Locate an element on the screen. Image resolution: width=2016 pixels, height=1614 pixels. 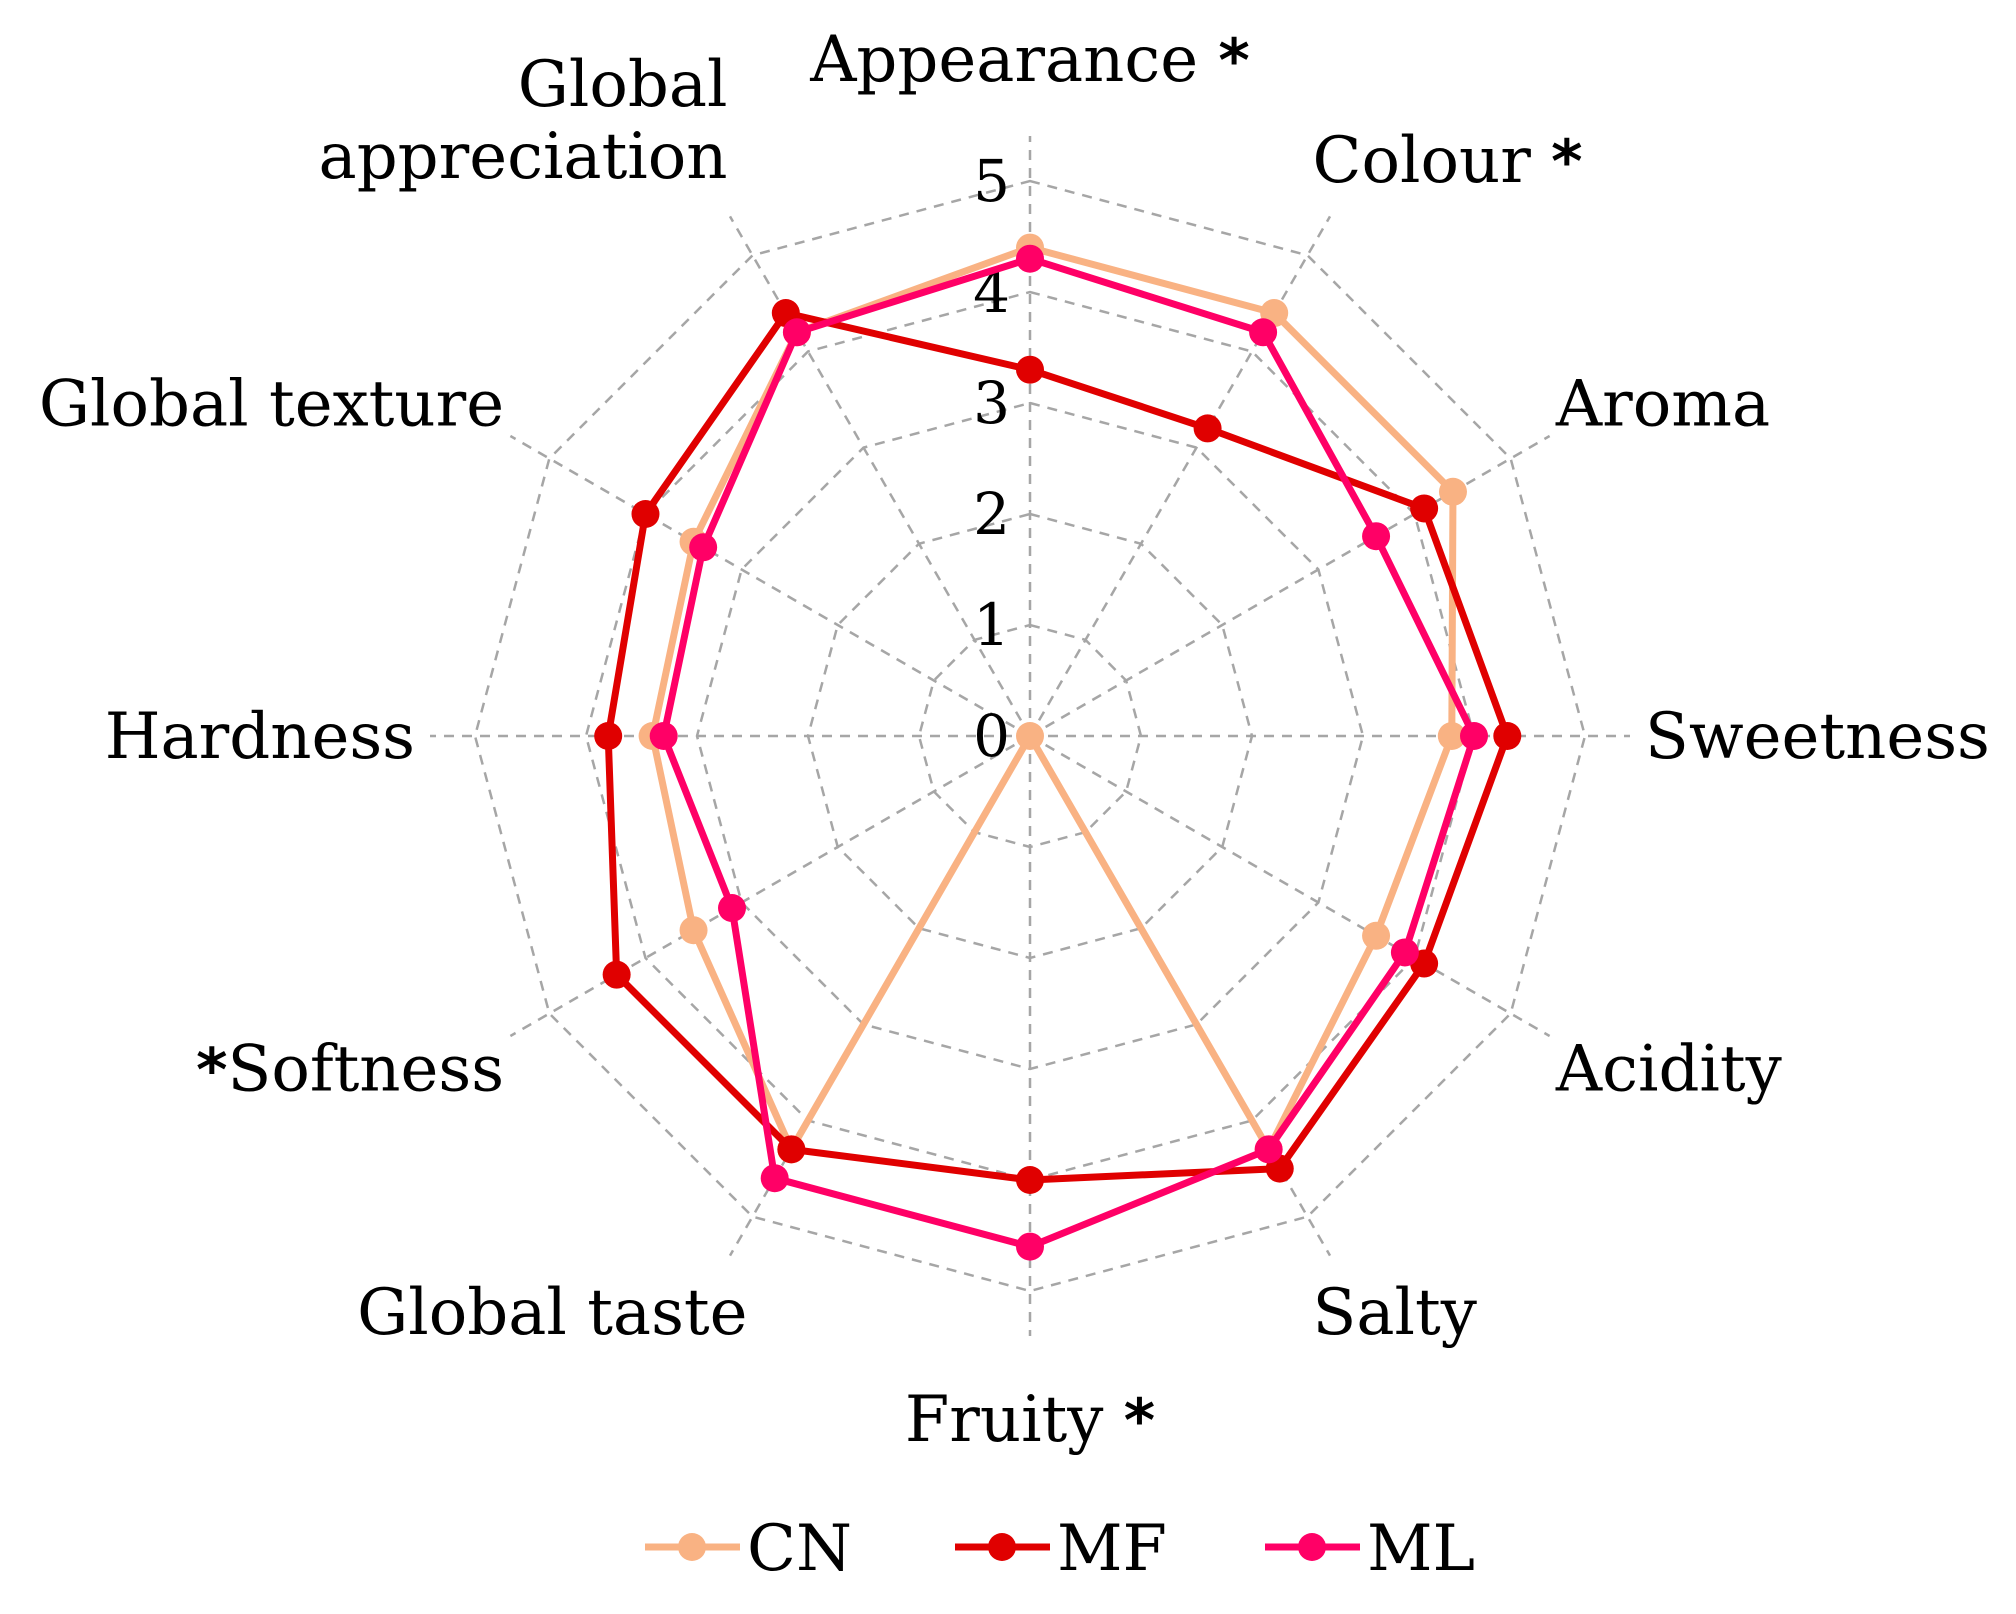
tick-label-2: 2 is located at coordinates (991, 514).